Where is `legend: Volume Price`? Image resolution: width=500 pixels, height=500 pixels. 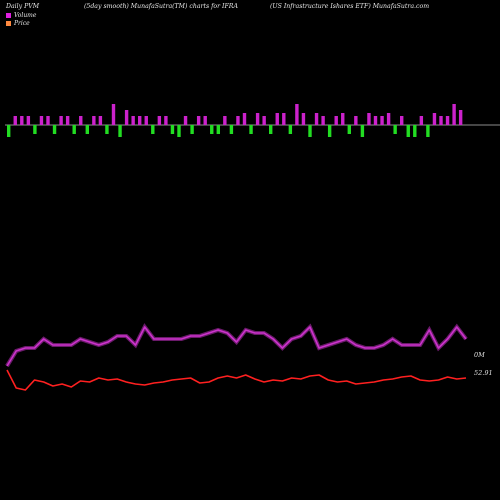 legend: Volume Price is located at coordinates (21, 20).